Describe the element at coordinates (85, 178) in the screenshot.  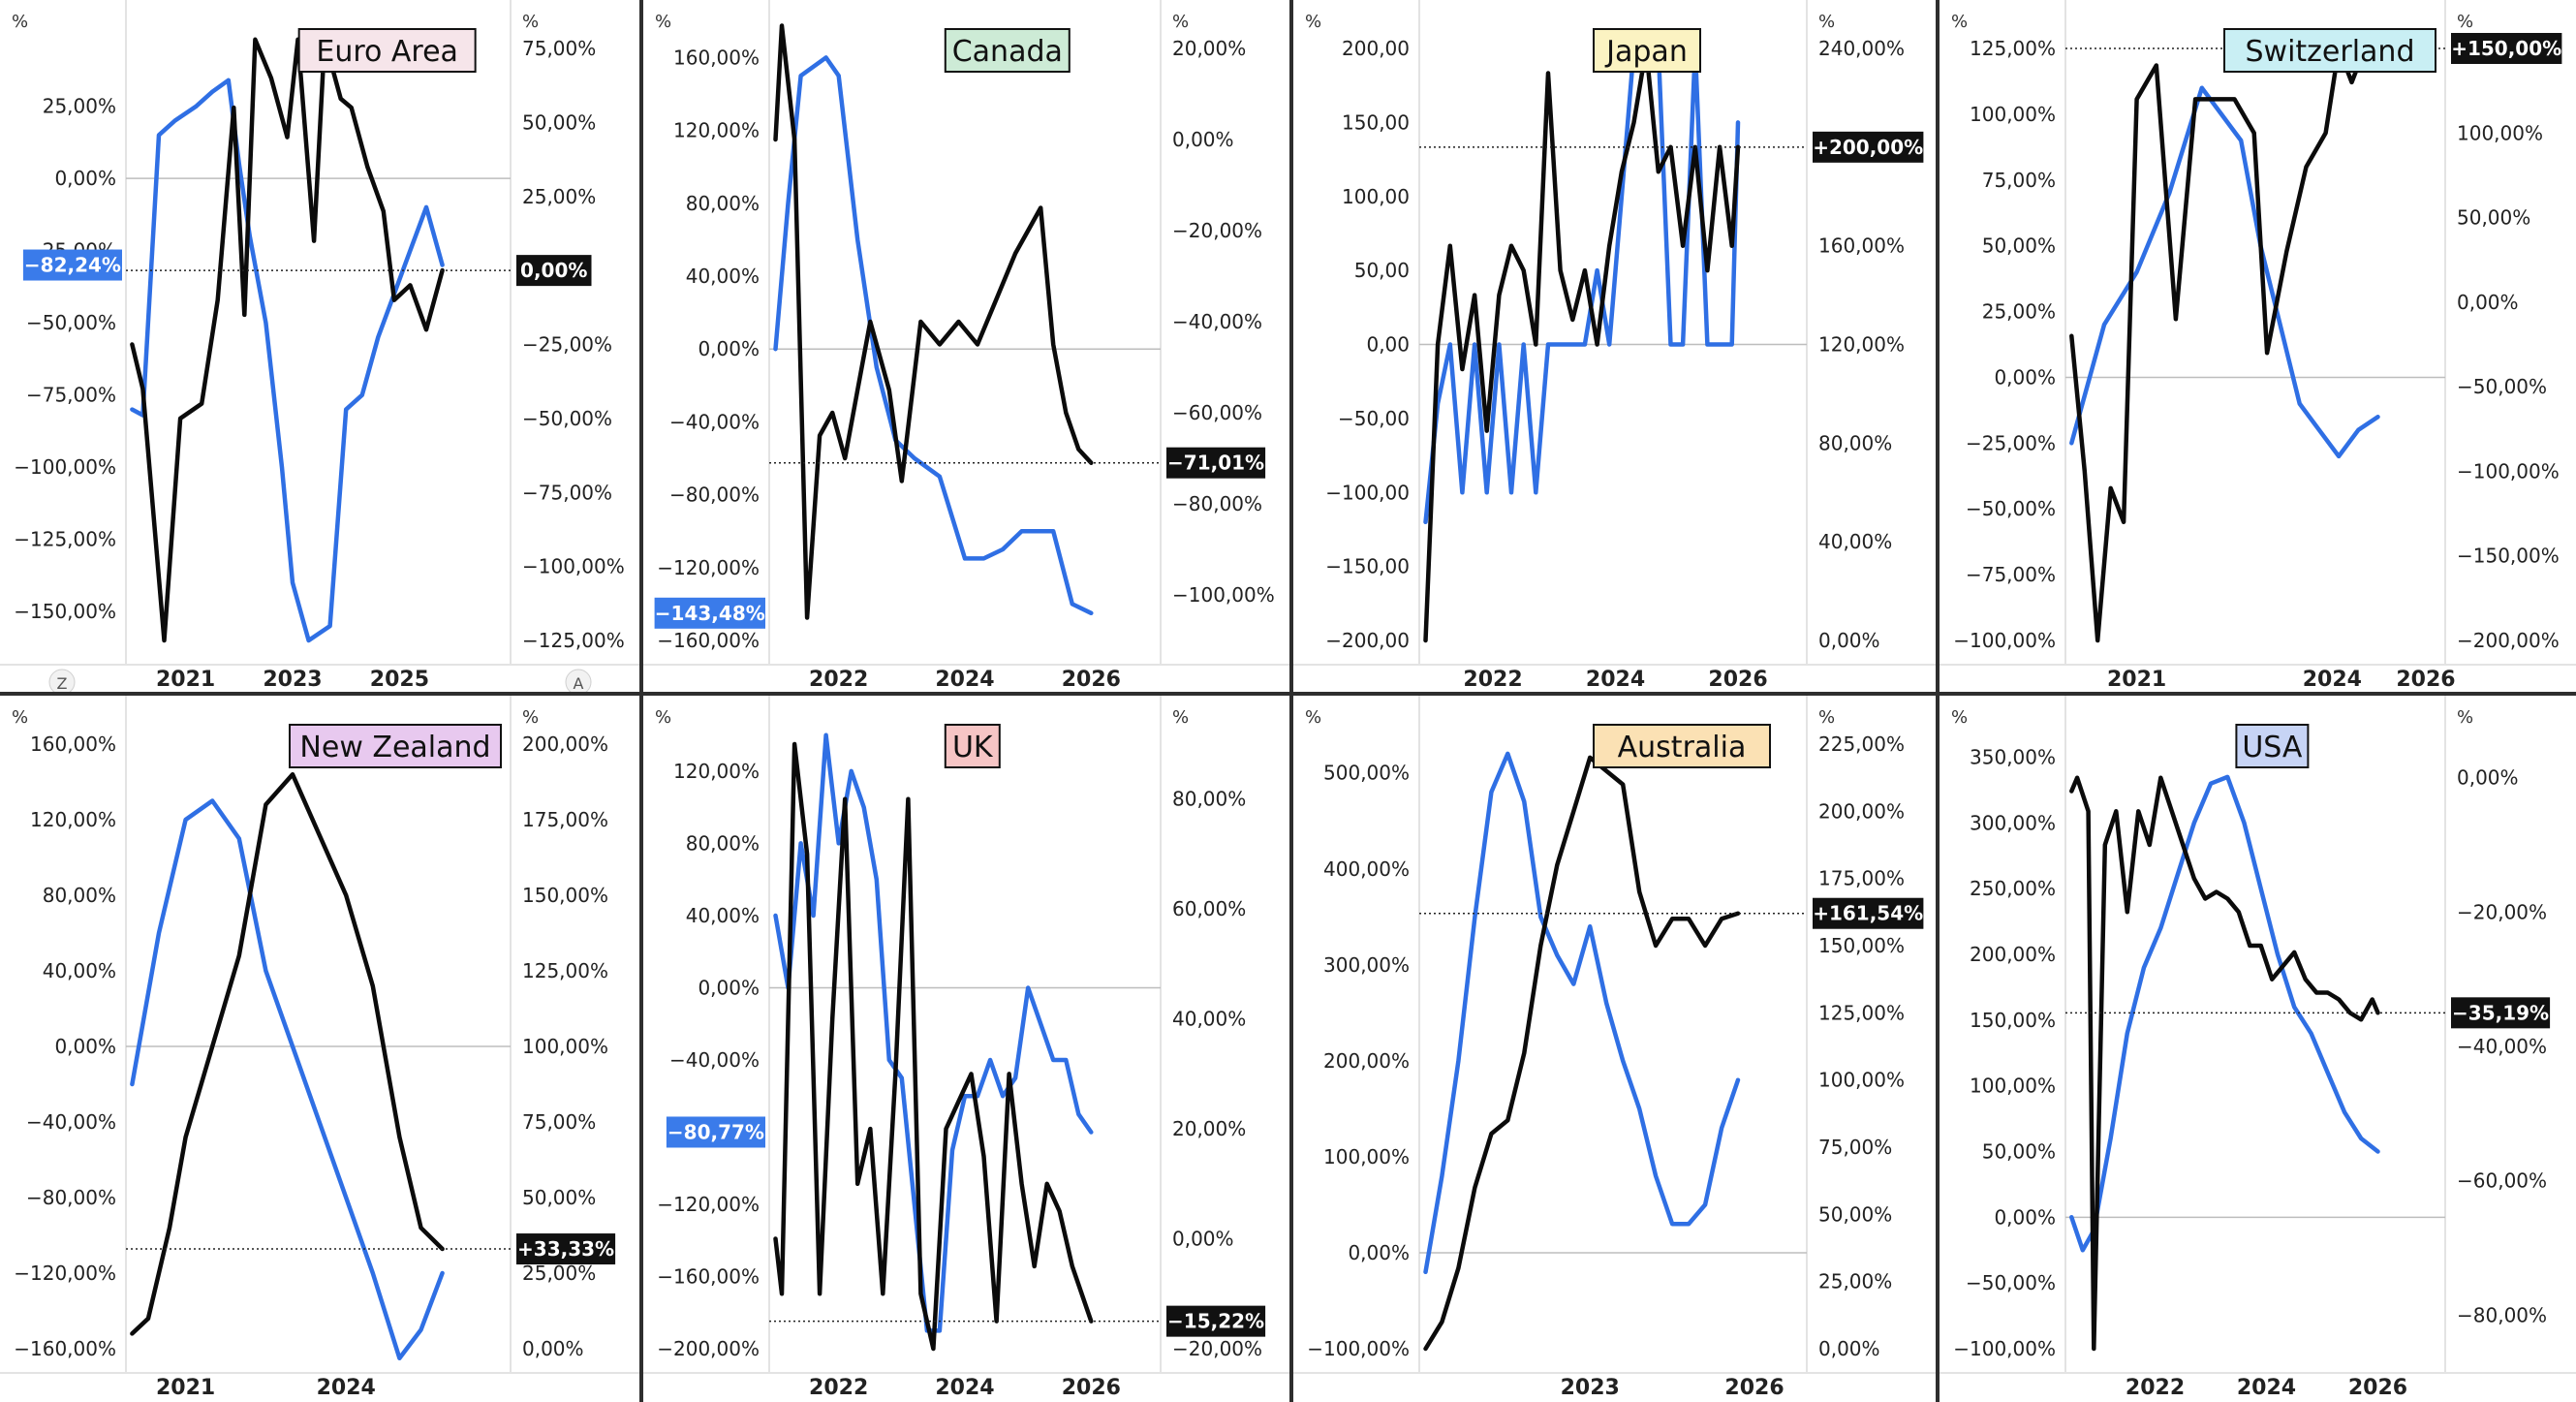
I see `left-tick-label: 0,00%` at that location.